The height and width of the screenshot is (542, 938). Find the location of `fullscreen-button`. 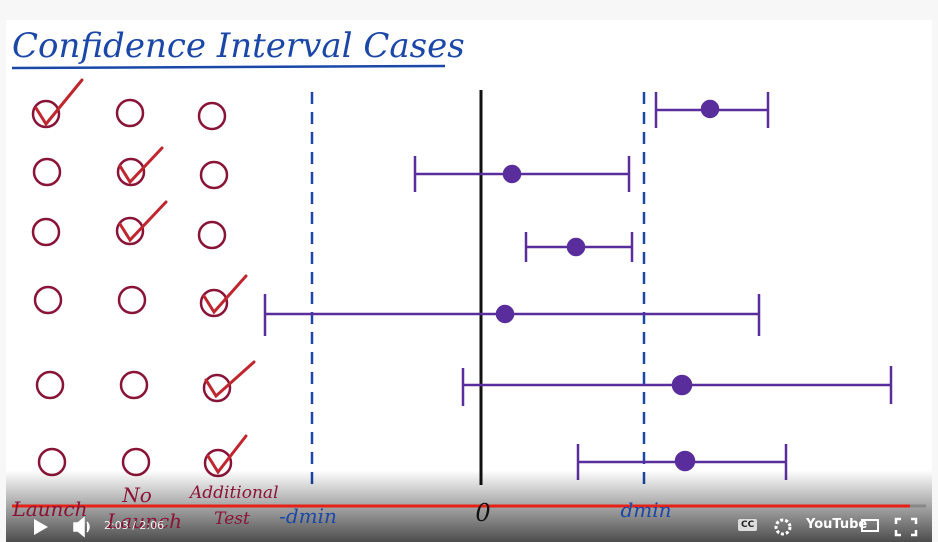

fullscreen-button is located at coordinates (906, 527).